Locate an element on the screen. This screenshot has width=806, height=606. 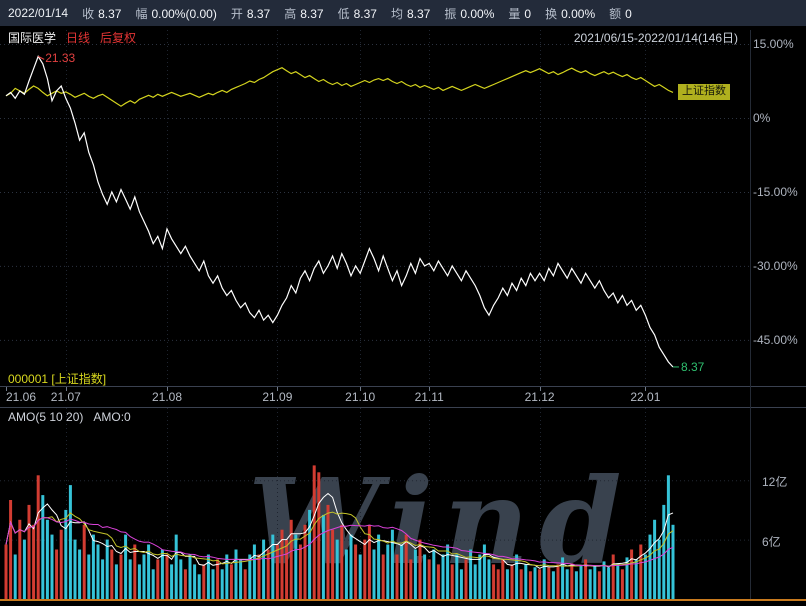
amo-ma10-line is located at coordinates (339, 539).